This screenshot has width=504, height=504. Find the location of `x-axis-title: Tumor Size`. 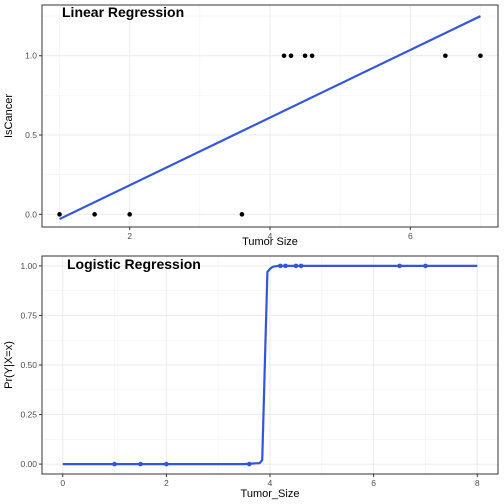

x-axis-title: Tumor Size is located at coordinates (270, 242).